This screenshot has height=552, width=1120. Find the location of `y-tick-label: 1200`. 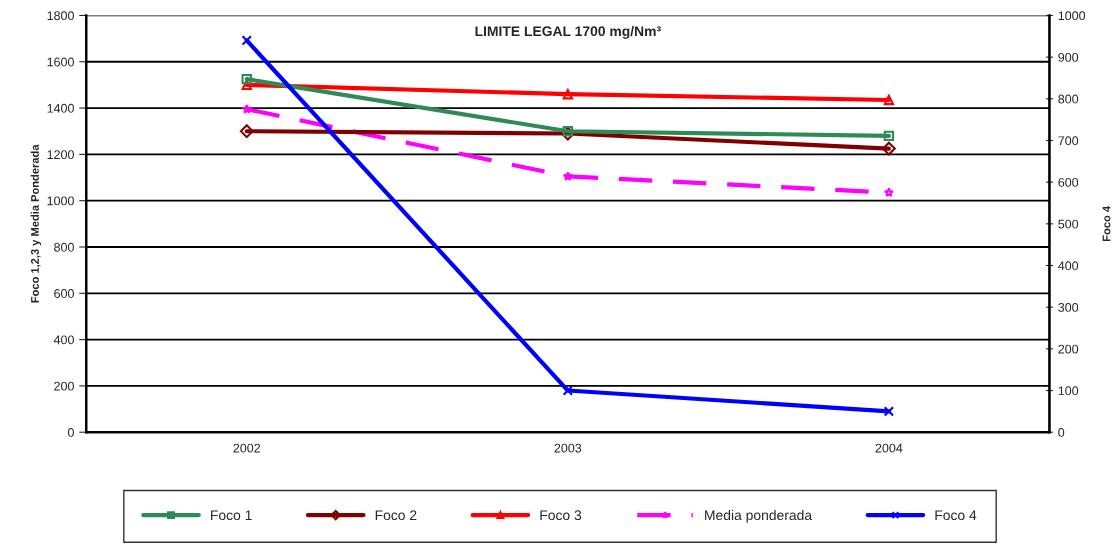

y-tick-label: 1200 is located at coordinates (60, 155).